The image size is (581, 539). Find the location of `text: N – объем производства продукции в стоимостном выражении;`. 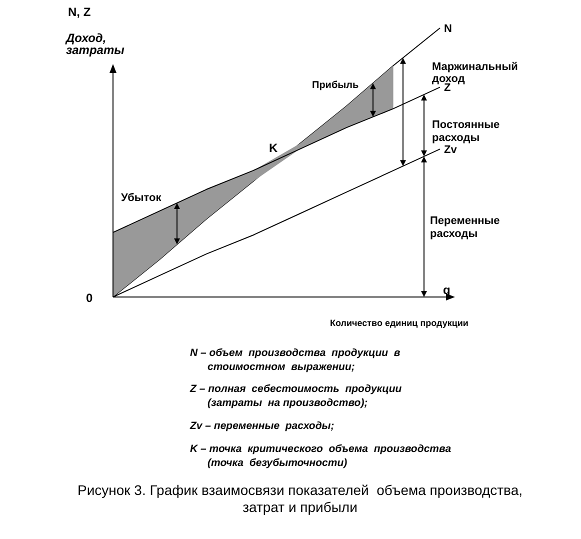

text: N – объем производства продукции в стоимостном выражении; is located at coordinates (295, 360).